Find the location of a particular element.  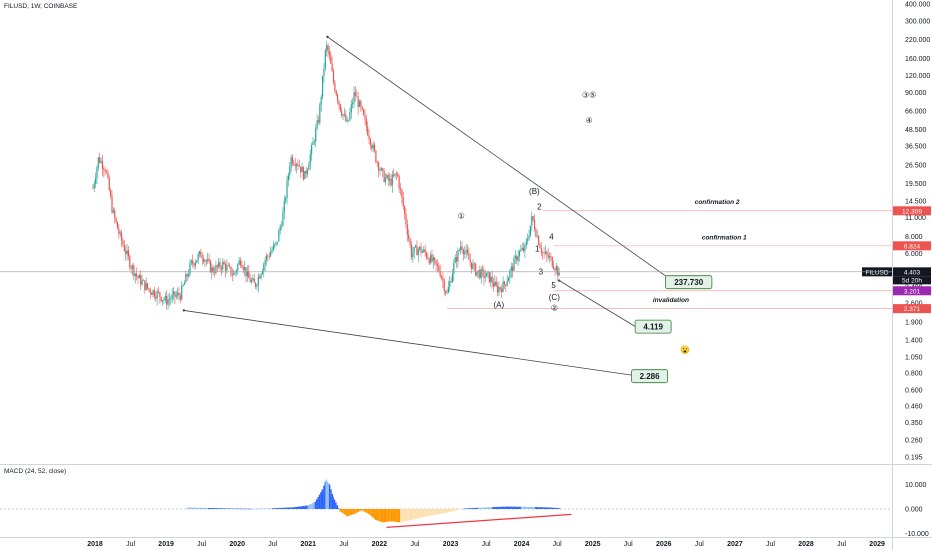

y-tick-label: 48.500 is located at coordinates (916, 130).